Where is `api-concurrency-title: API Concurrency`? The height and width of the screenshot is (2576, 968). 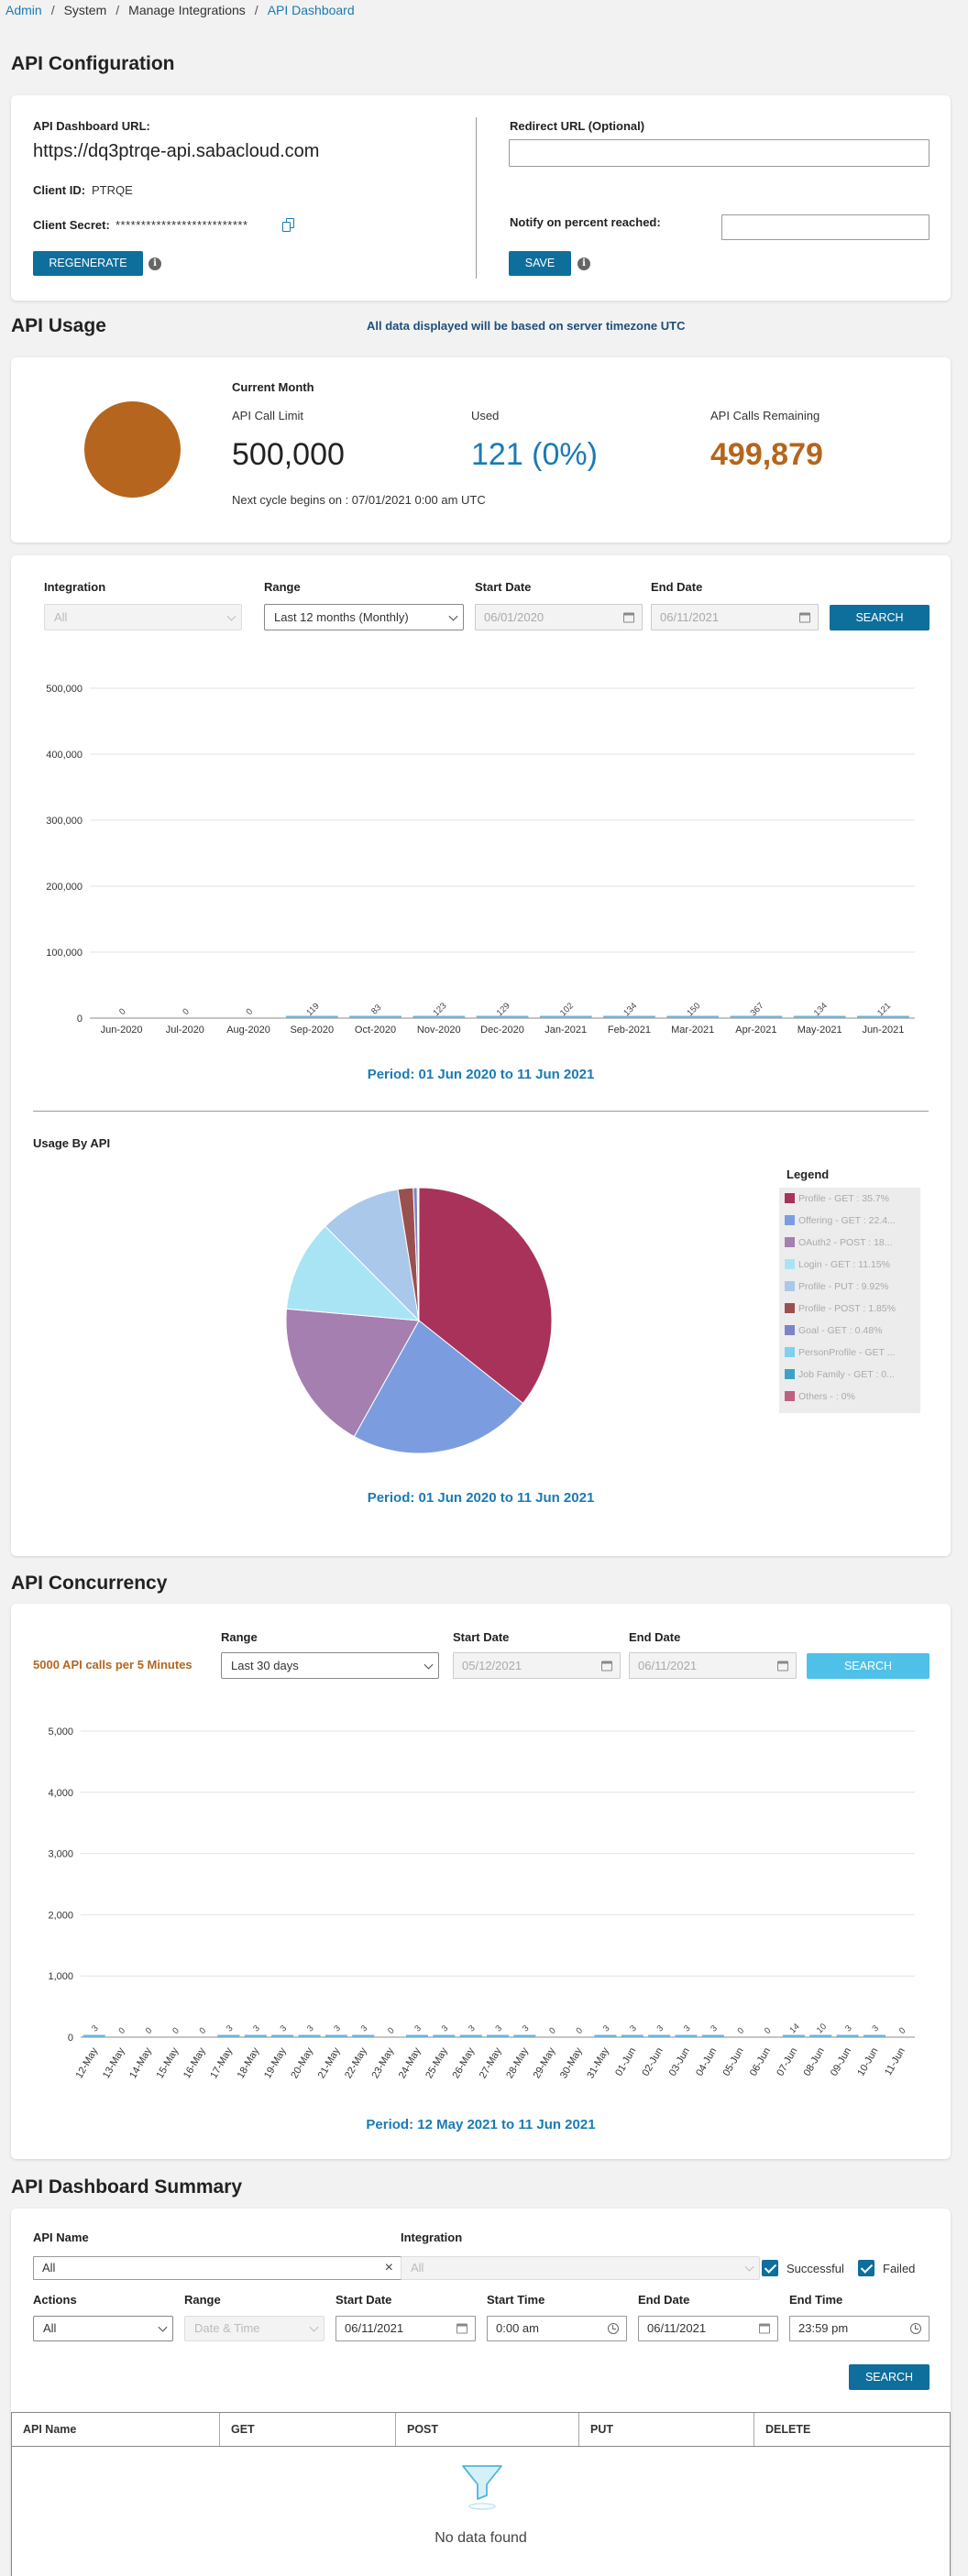
api-concurrency-title: API Concurrency is located at coordinates (89, 1583).